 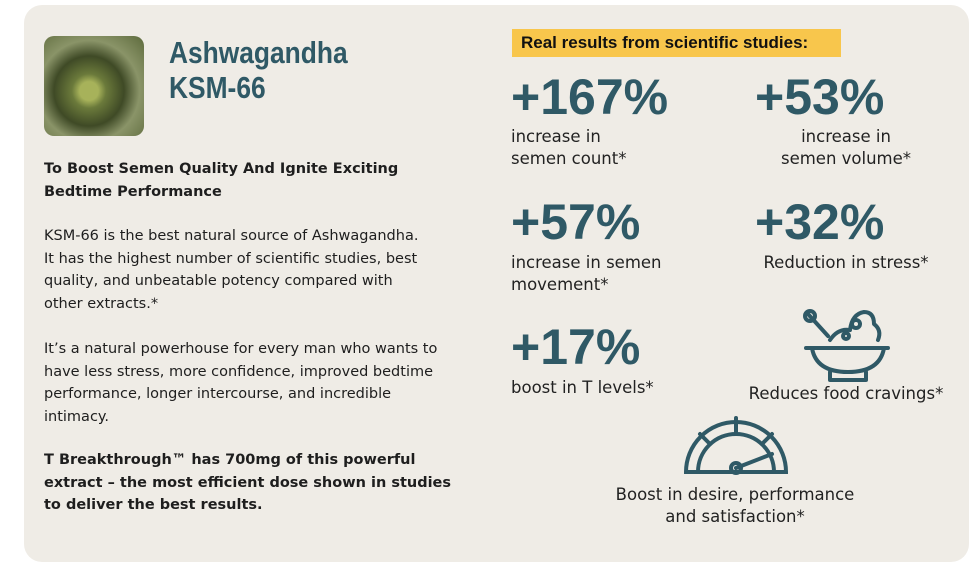 What do you see at coordinates (846, 345) in the screenshot?
I see `bowl-icon` at bounding box center [846, 345].